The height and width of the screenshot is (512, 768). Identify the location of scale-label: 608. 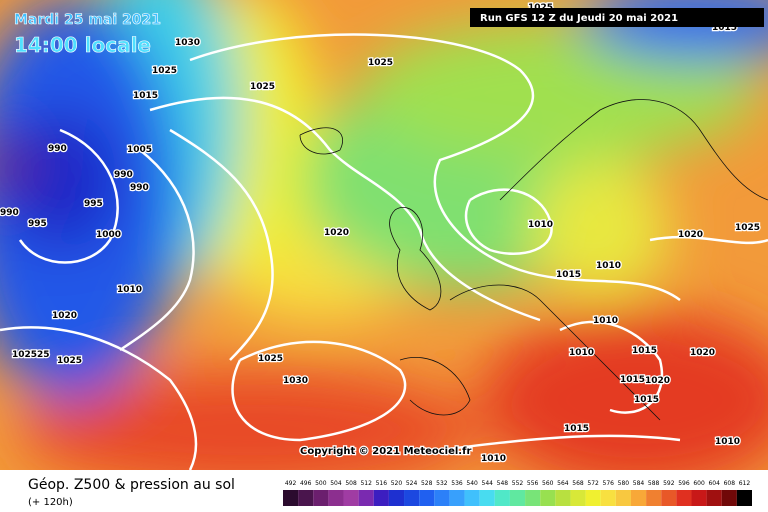
(730, 483).